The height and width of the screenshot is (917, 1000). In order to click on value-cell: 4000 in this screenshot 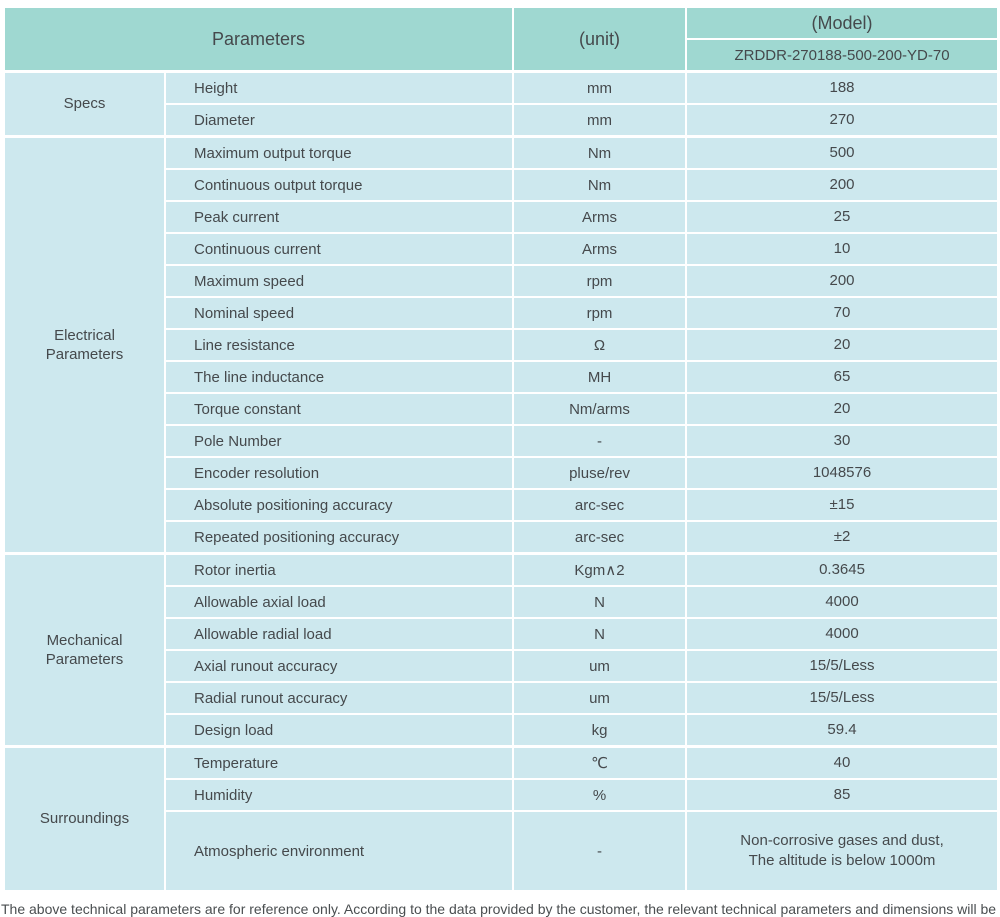, I will do `click(842, 634)`.